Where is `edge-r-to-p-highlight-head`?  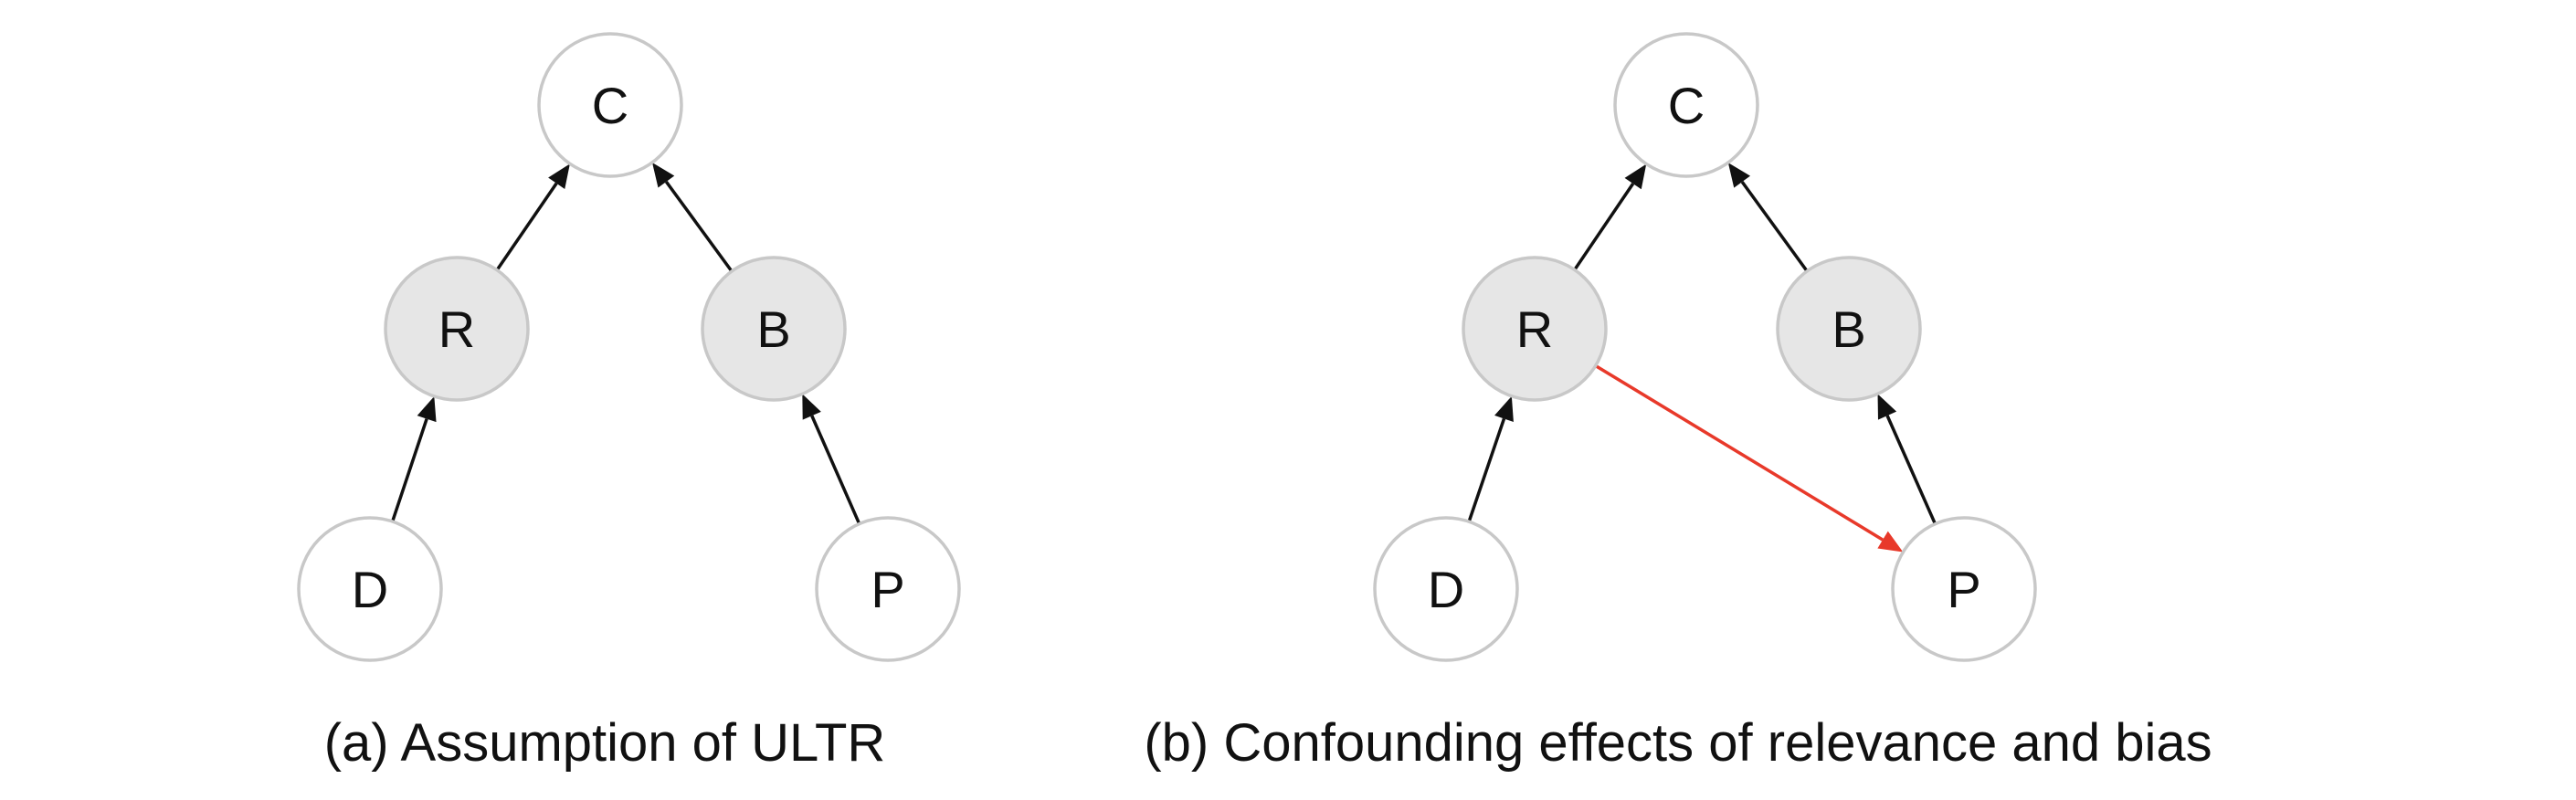 edge-r-to-p-highlight-head is located at coordinates (1890, 542).